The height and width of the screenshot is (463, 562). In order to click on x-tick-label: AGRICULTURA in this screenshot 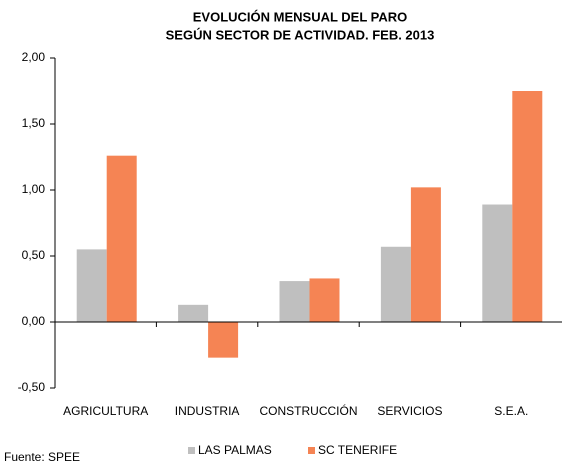, I will do `click(105, 411)`.